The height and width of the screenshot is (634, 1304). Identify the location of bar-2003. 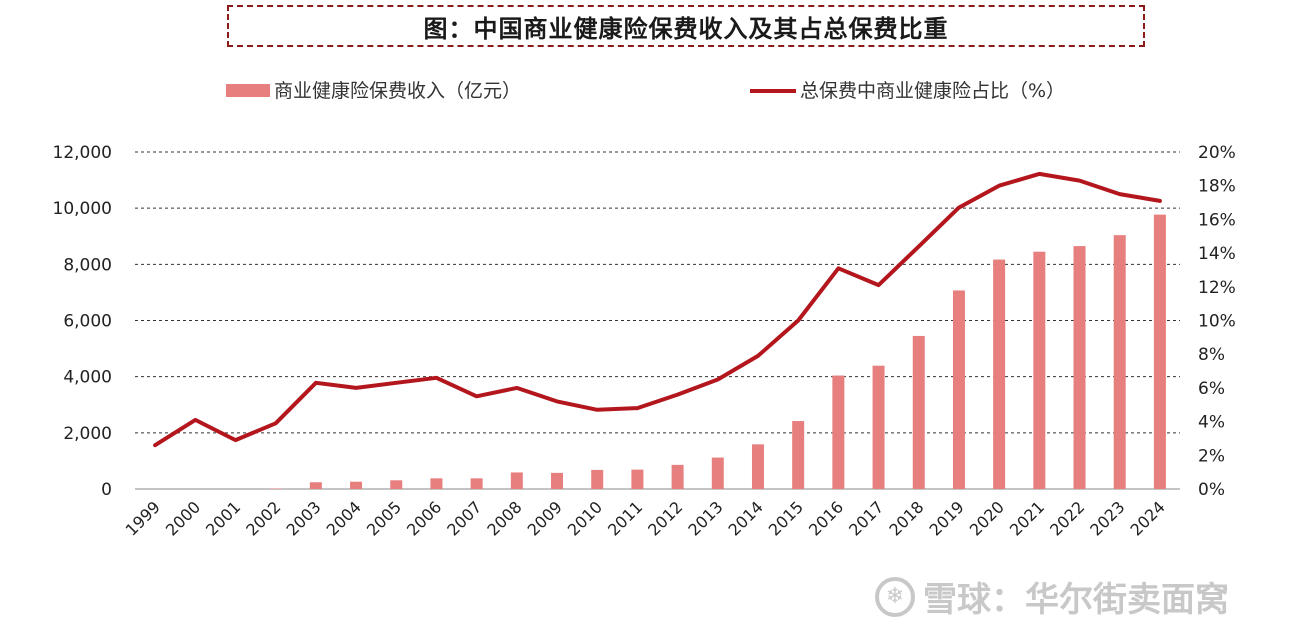
(315, 485).